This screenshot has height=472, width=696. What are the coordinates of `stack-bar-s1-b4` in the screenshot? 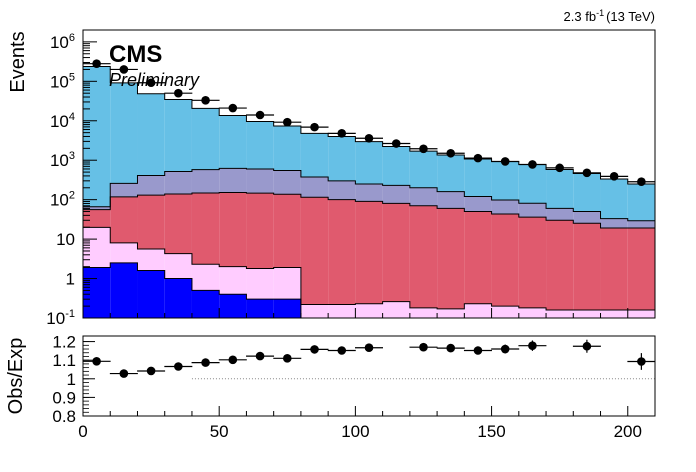 It's located at (205, 277).